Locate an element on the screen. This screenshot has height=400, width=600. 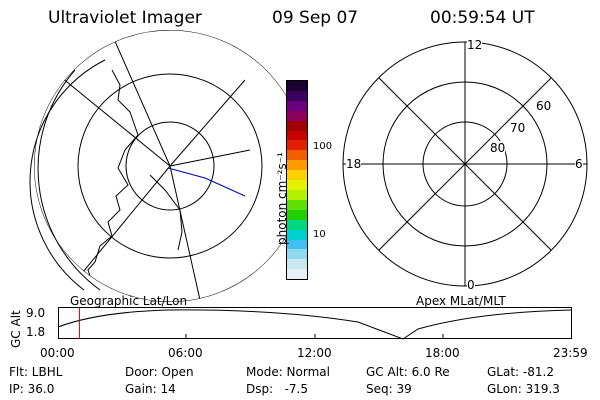
colorbar-tick-100: 100 is located at coordinates (323, 146).